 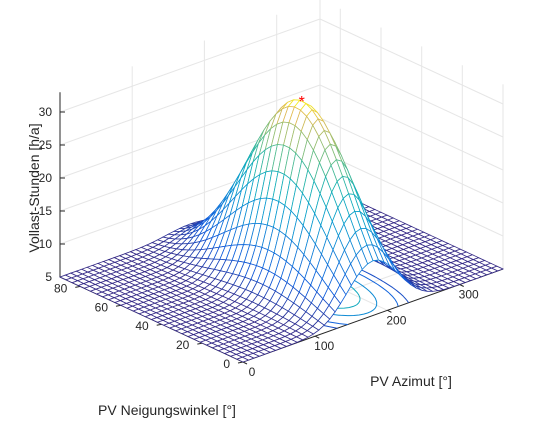 I want to click on y-tick-label: 0, so click(x=226, y=364).